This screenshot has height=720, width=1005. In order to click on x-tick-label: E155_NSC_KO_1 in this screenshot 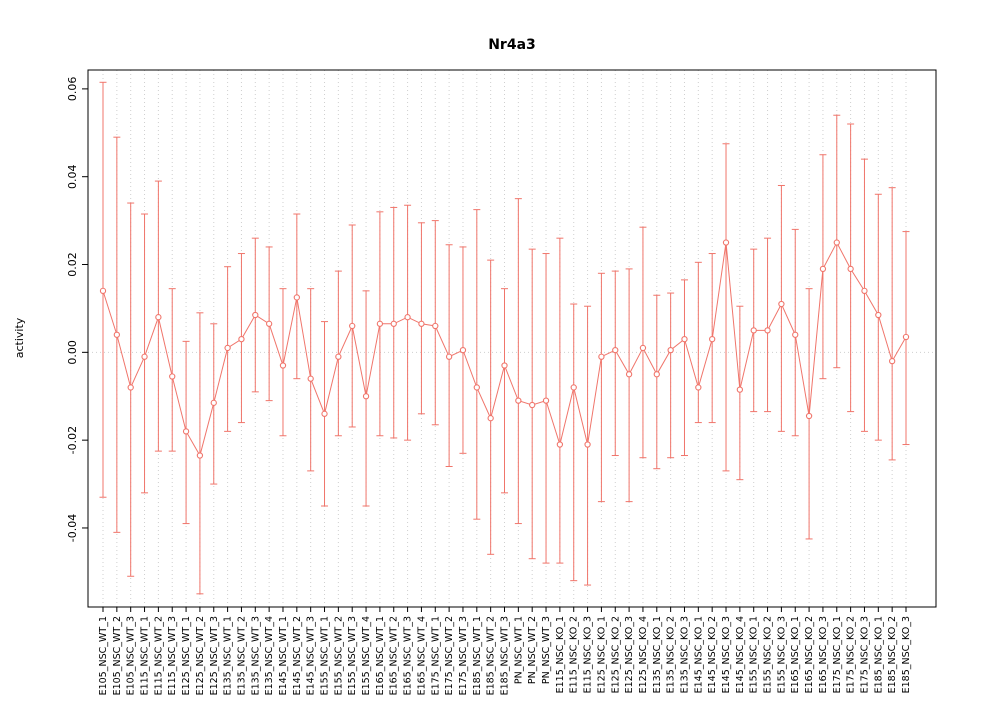, I will do `click(754, 654)`.